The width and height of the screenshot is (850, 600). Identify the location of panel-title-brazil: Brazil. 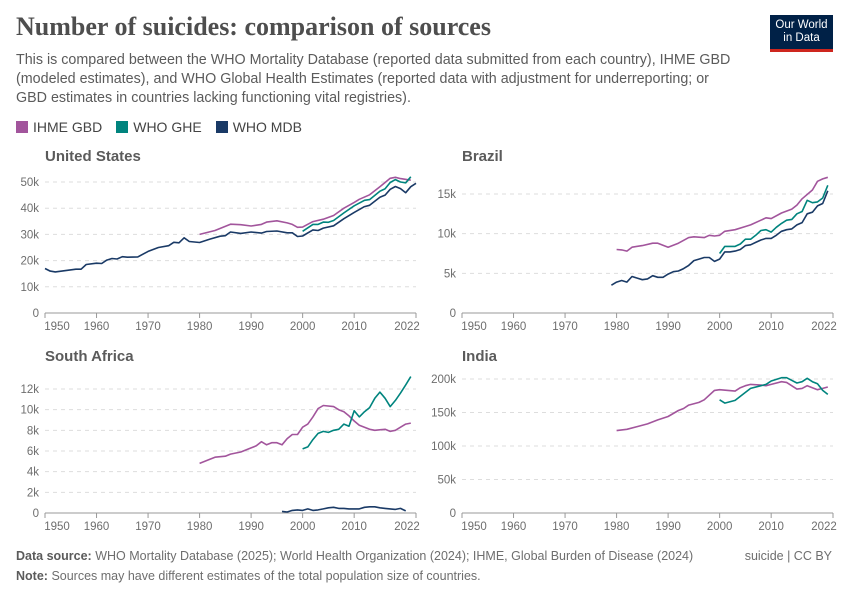
(482, 156).